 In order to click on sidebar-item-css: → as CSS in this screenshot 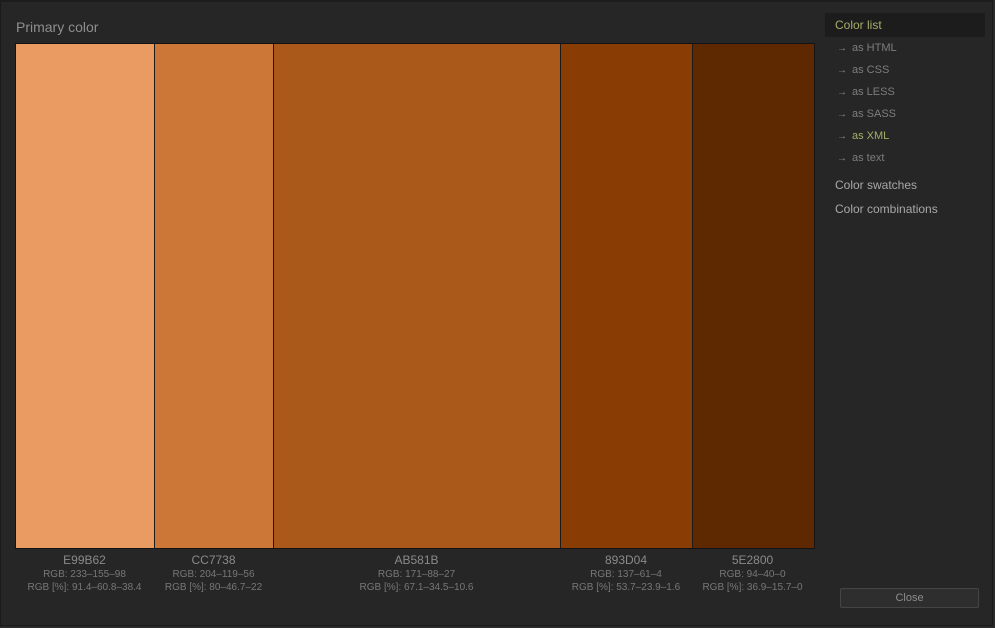, I will do `click(905, 70)`.